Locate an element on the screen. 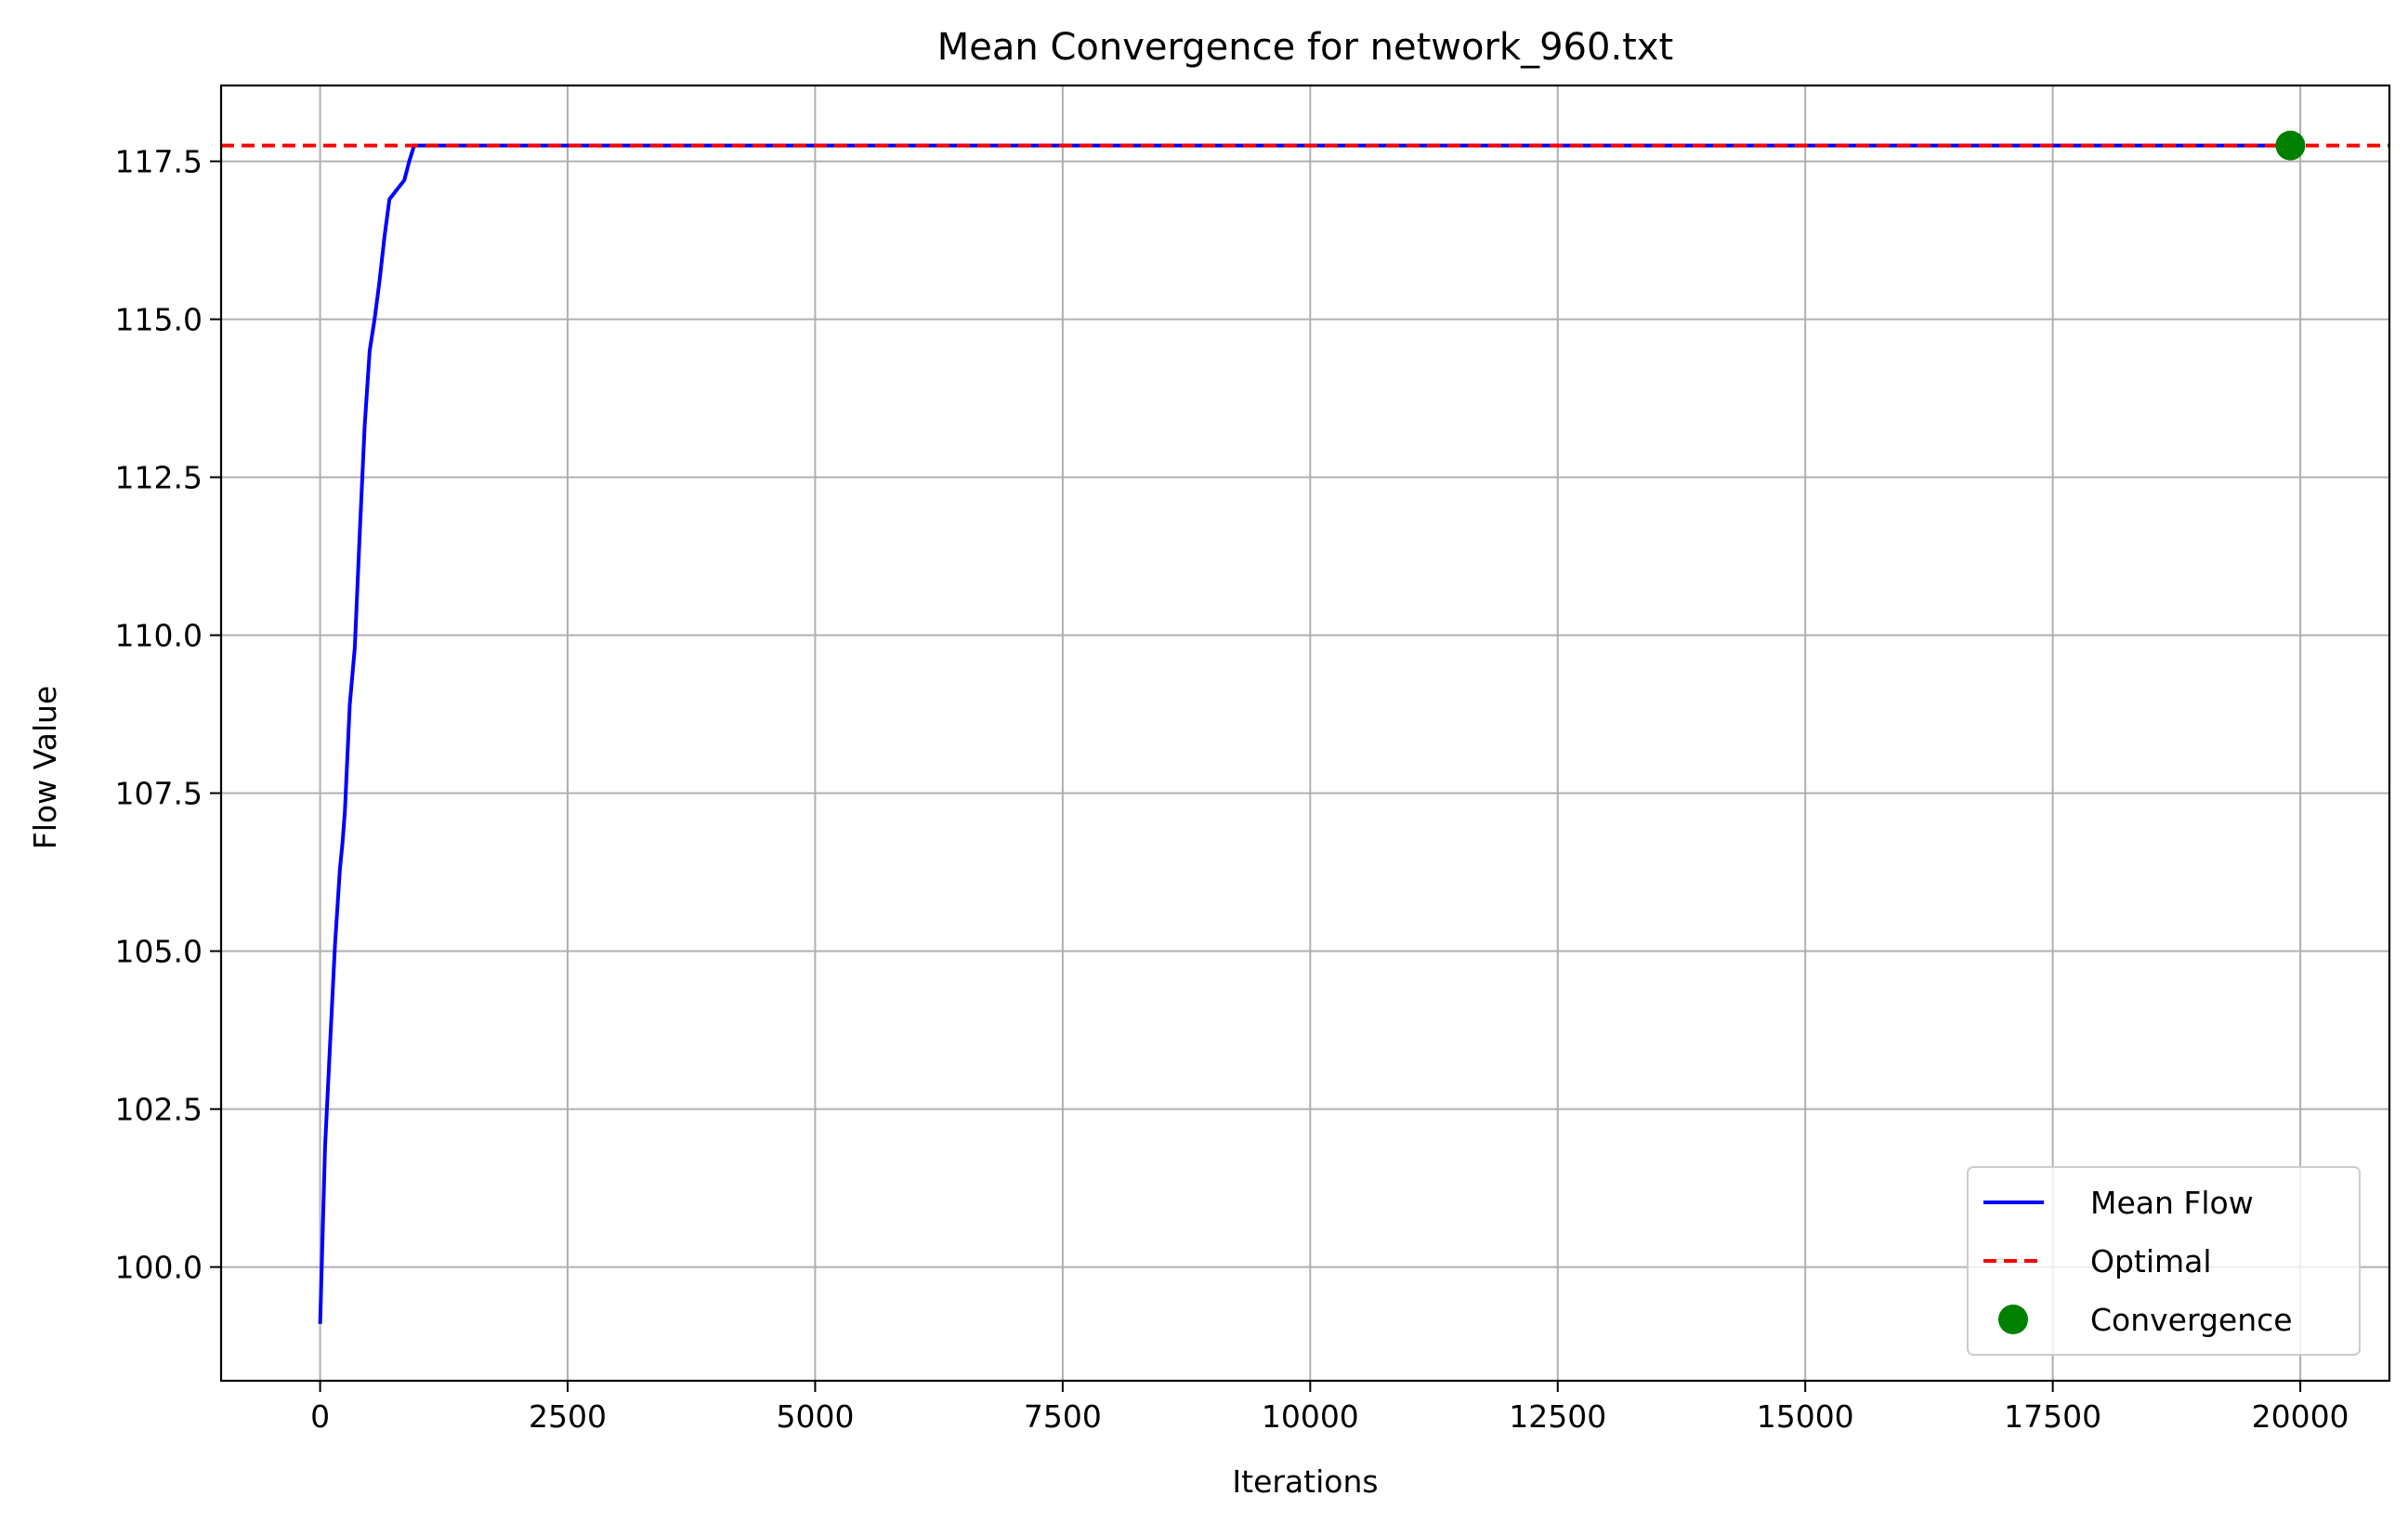  y-tick-label: 100.0 is located at coordinates (159, 1268).